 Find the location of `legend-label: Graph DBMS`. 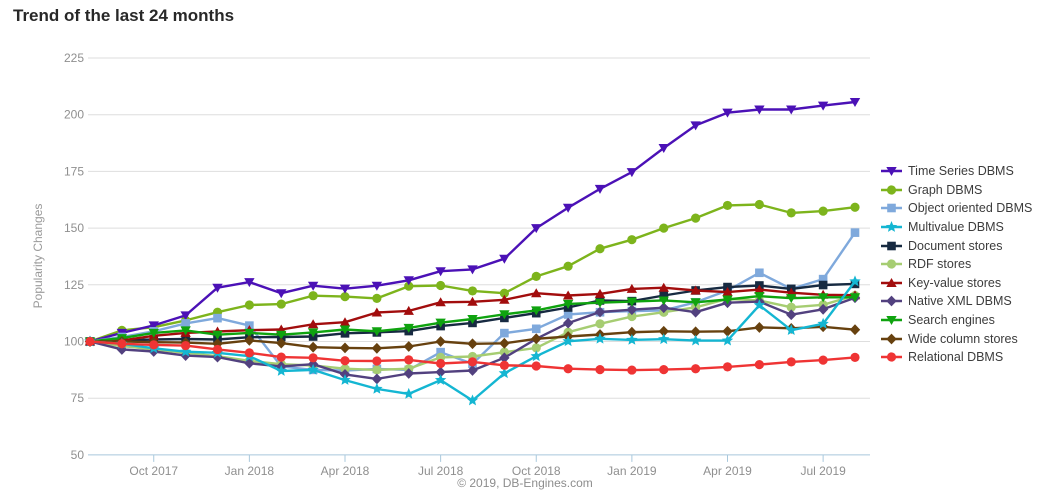

legend-label: Graph DBMS is located at coordinates (945, 189).